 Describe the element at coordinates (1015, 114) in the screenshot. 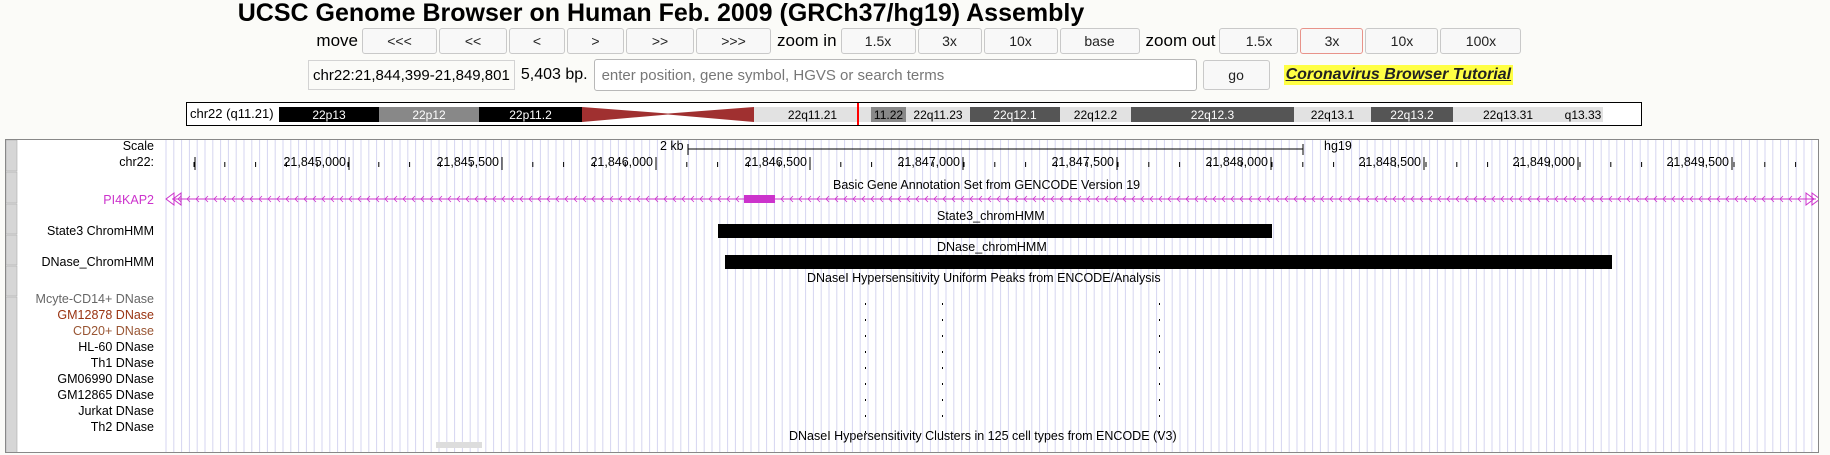

I see `ideogram-band: 22q12.1` at that location.